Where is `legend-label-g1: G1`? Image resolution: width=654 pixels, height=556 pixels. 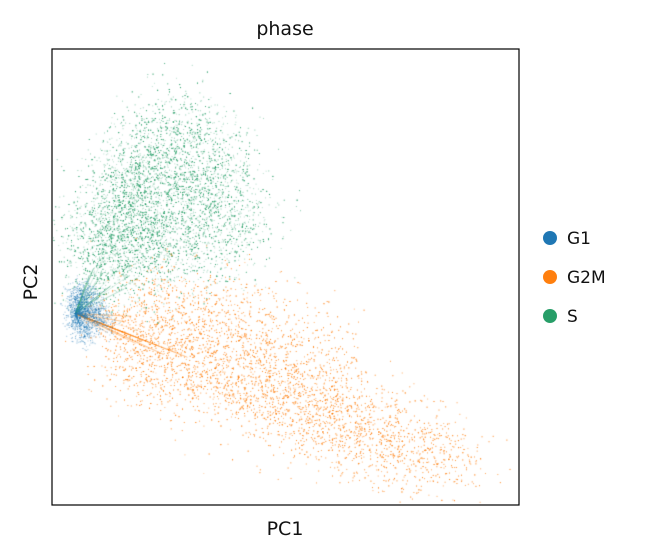
legend-label-g1: G1 is located at coordinates (579, 239).